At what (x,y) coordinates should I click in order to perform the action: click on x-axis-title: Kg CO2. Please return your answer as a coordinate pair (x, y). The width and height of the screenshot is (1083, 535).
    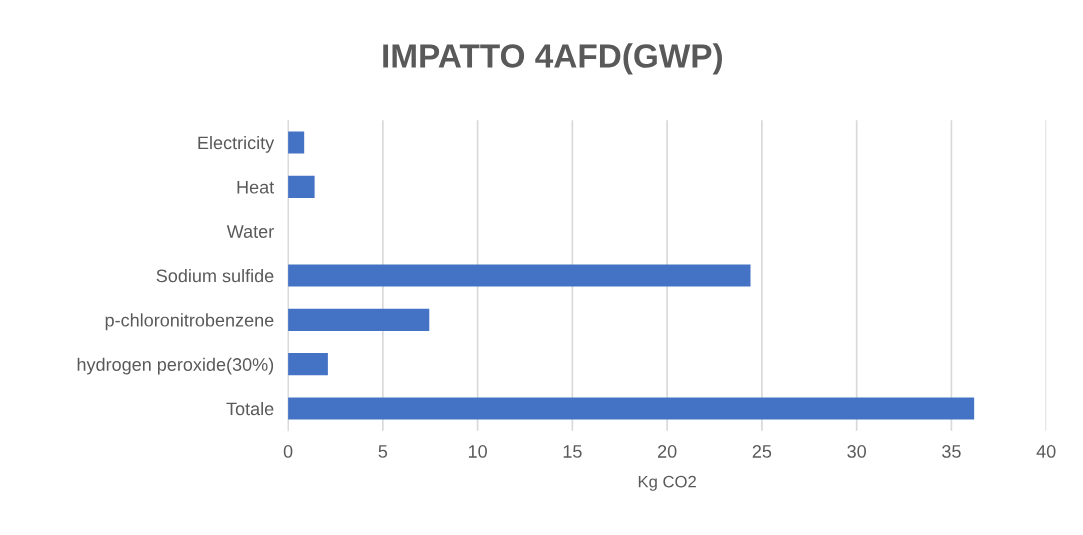
    Looking at the image, I should click on (667, 483).